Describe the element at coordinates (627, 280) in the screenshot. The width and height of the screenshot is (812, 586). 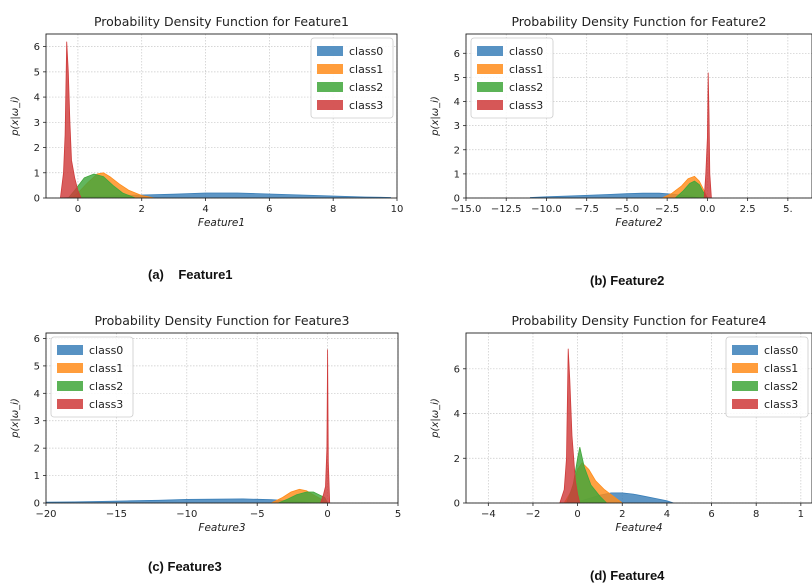
I see `caption-b: (b) Feature2` at that location.